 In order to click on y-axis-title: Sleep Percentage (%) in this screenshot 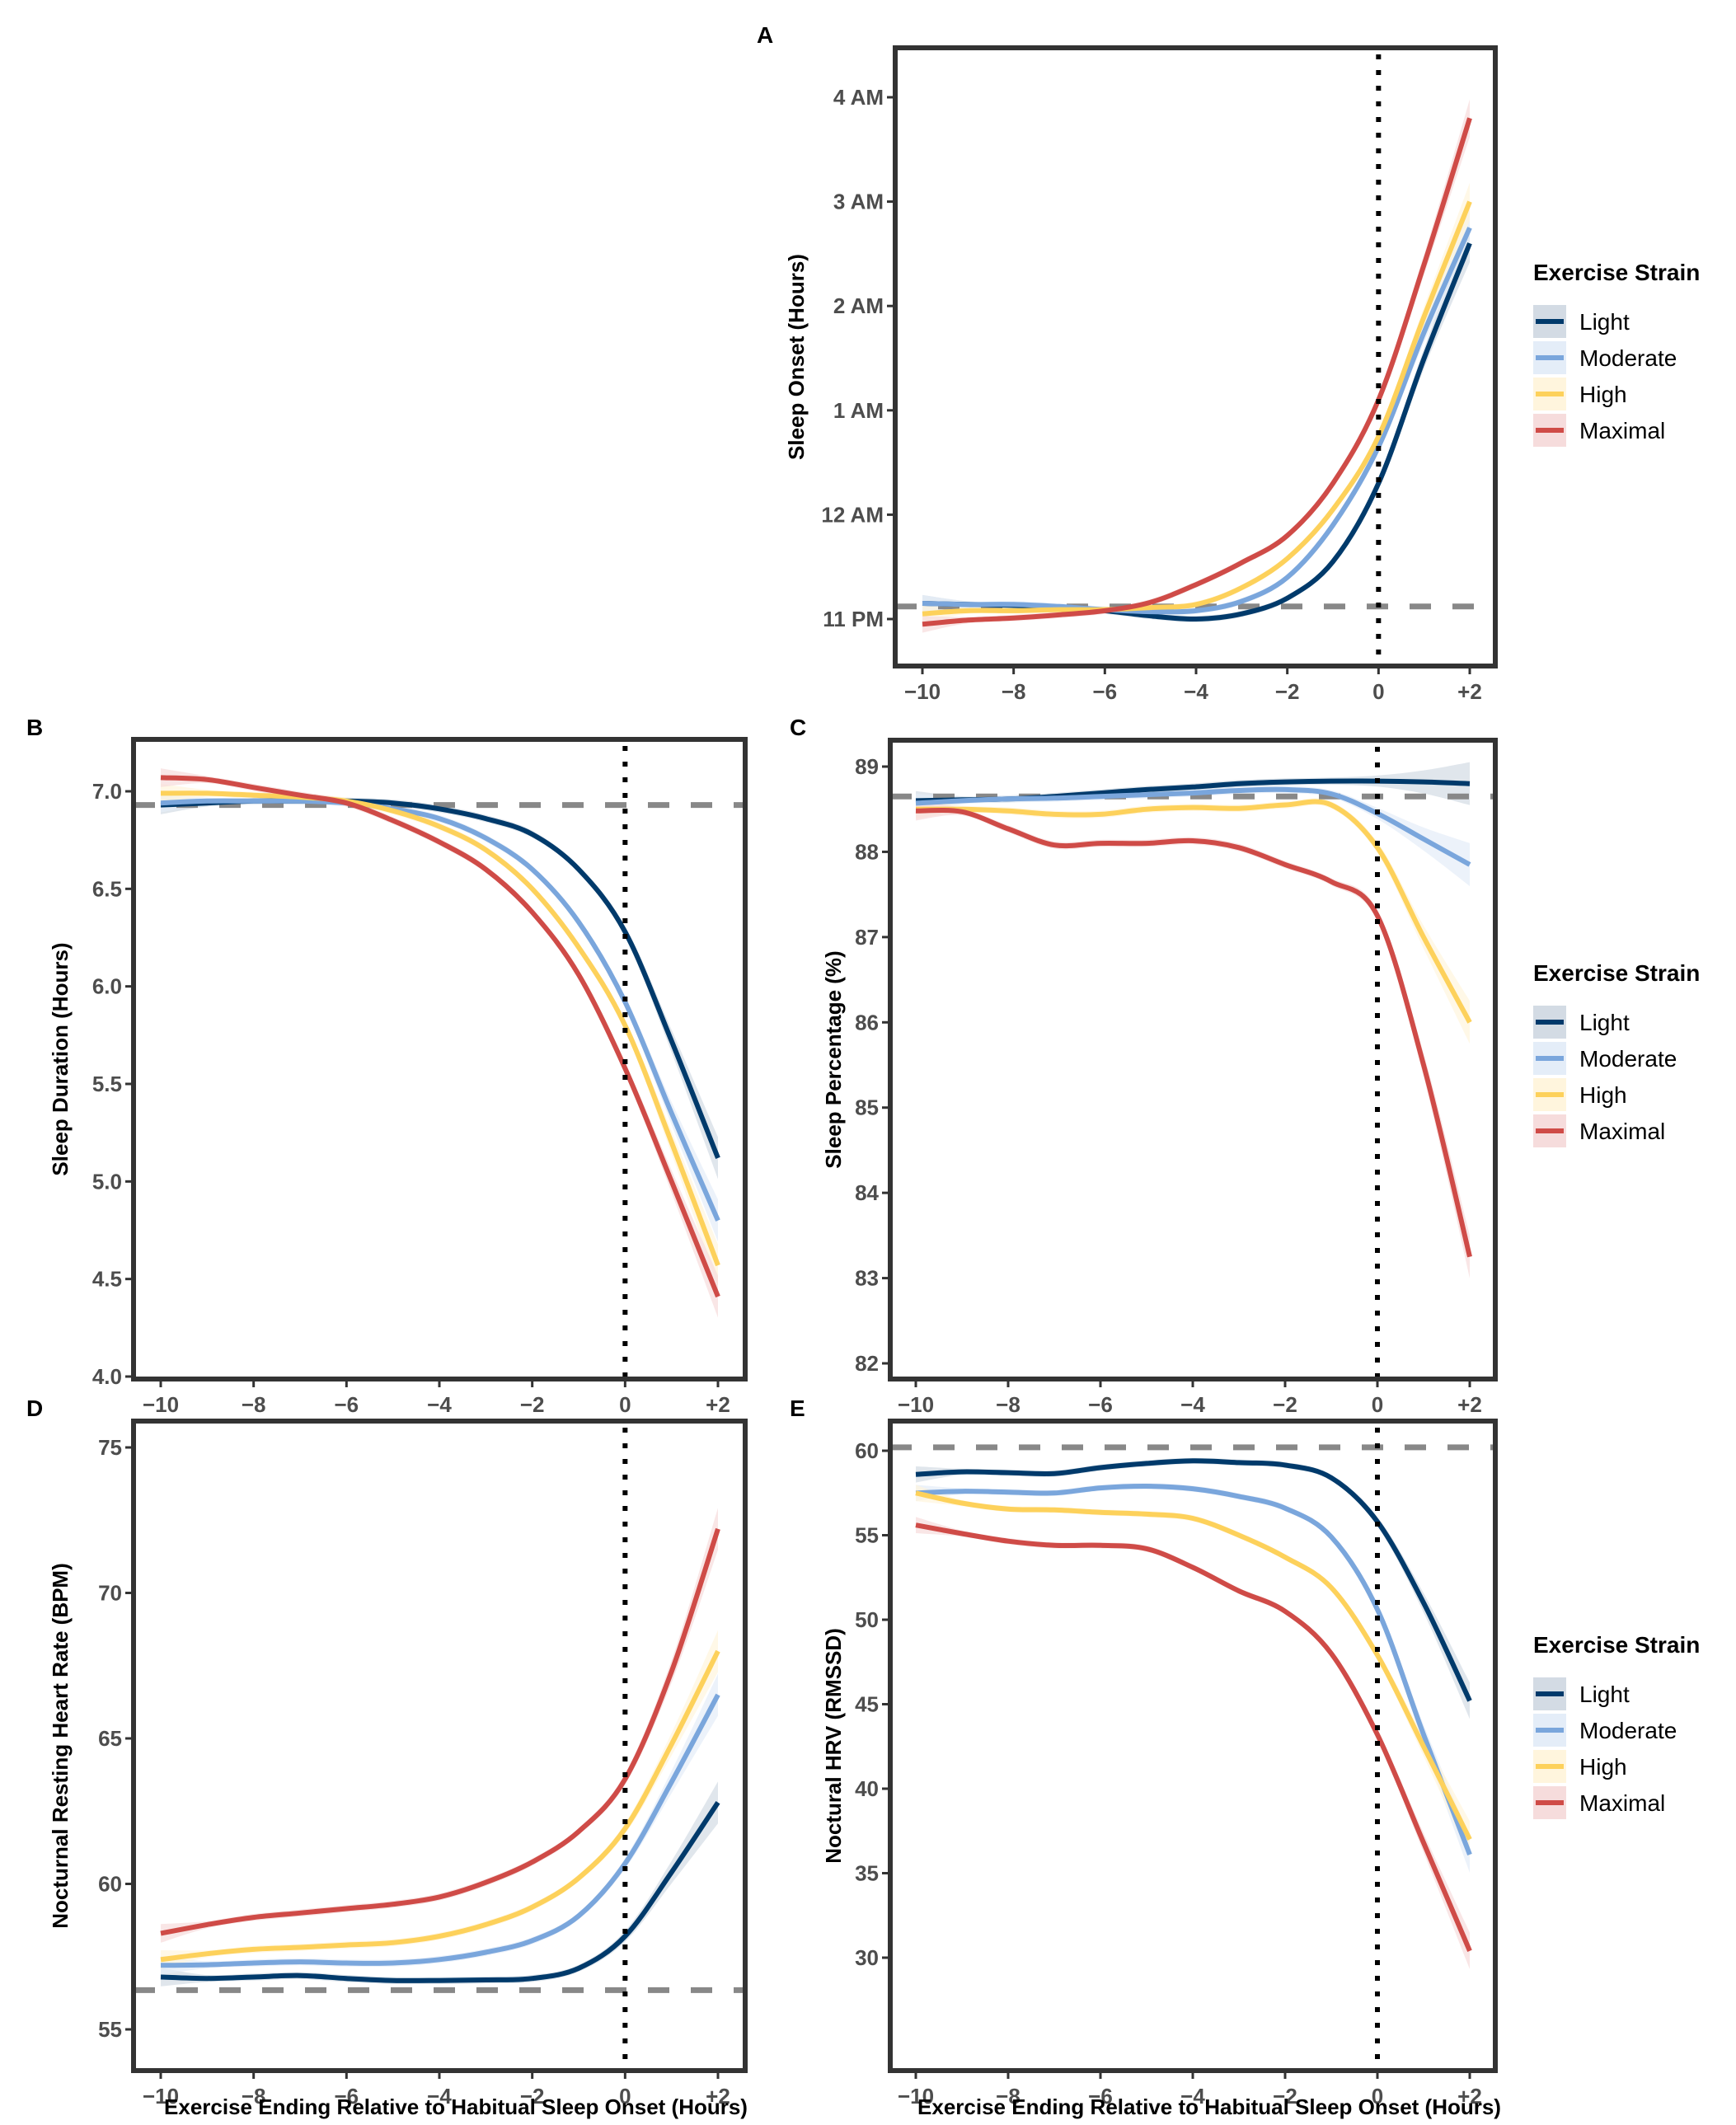, I will do `click(833, 1059)`.